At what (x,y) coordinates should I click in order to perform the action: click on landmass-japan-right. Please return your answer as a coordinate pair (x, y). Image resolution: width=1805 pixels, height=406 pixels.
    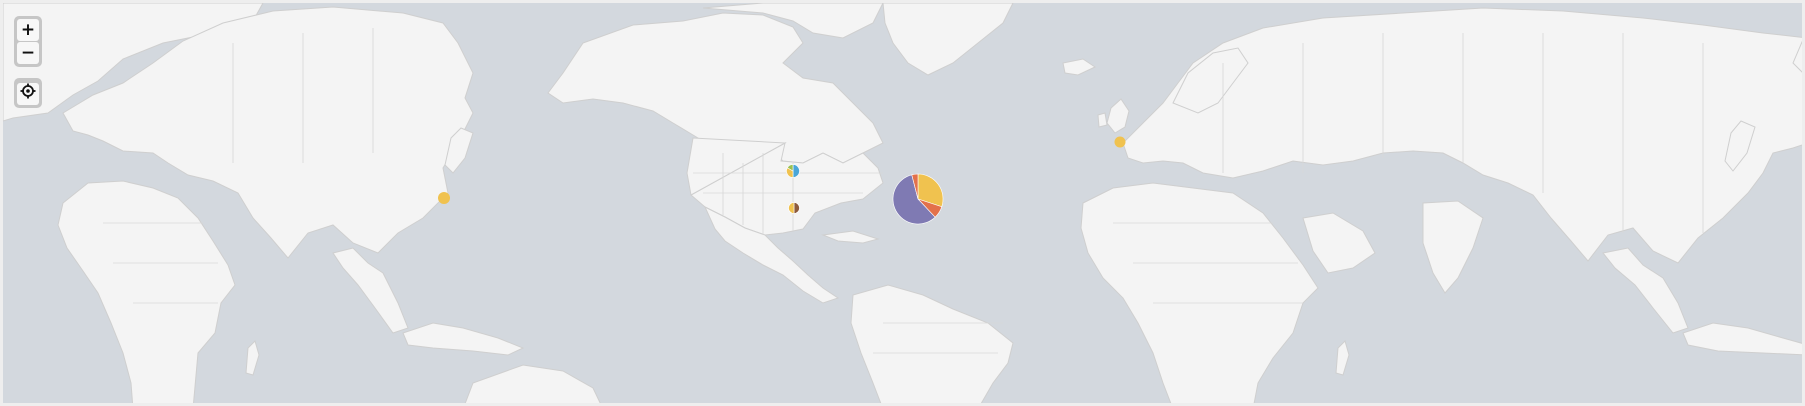
    Looking at the image, I should click on (1740, 146).